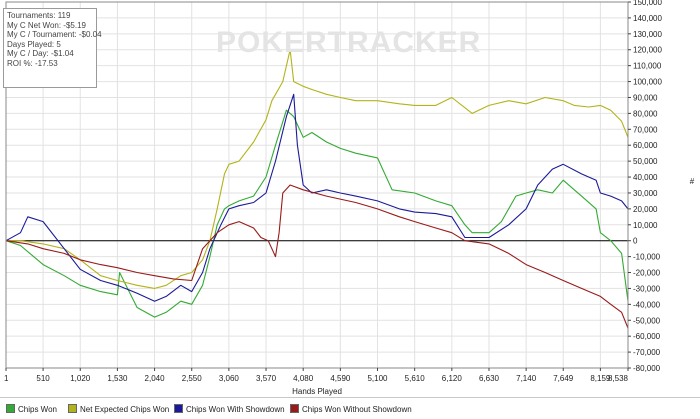  What do you see at coordinates (452, 378) in the screenshot?
I see `x-tick-label: 6,120` at bounding box center [452, 378].